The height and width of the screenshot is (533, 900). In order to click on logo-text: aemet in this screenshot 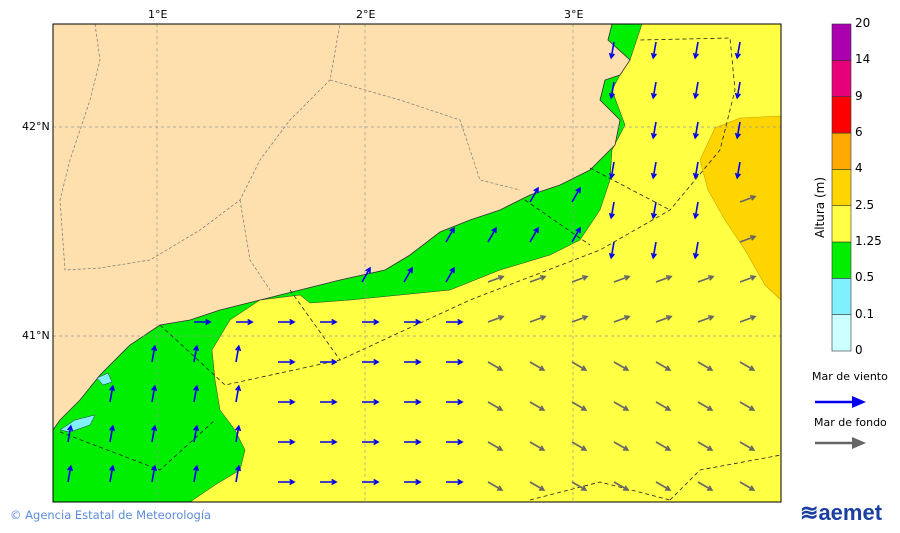, I will do `click(850, 512)`.